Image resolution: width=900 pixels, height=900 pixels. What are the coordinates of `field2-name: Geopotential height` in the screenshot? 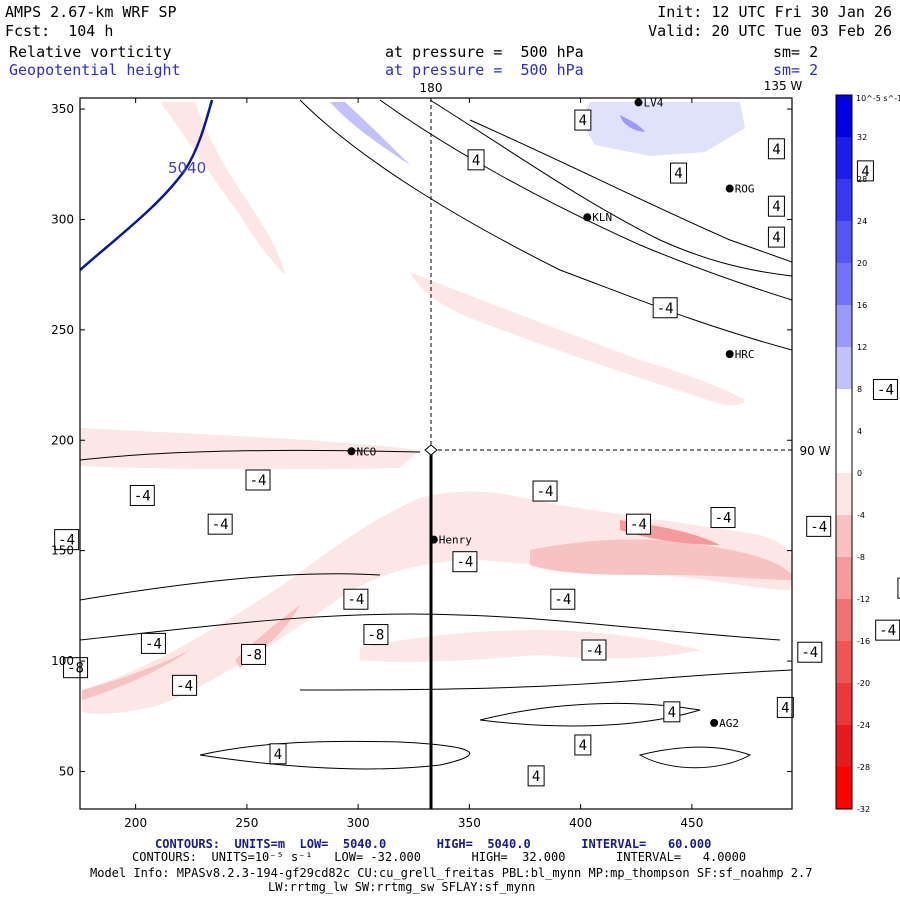 It's located at (95, 70).